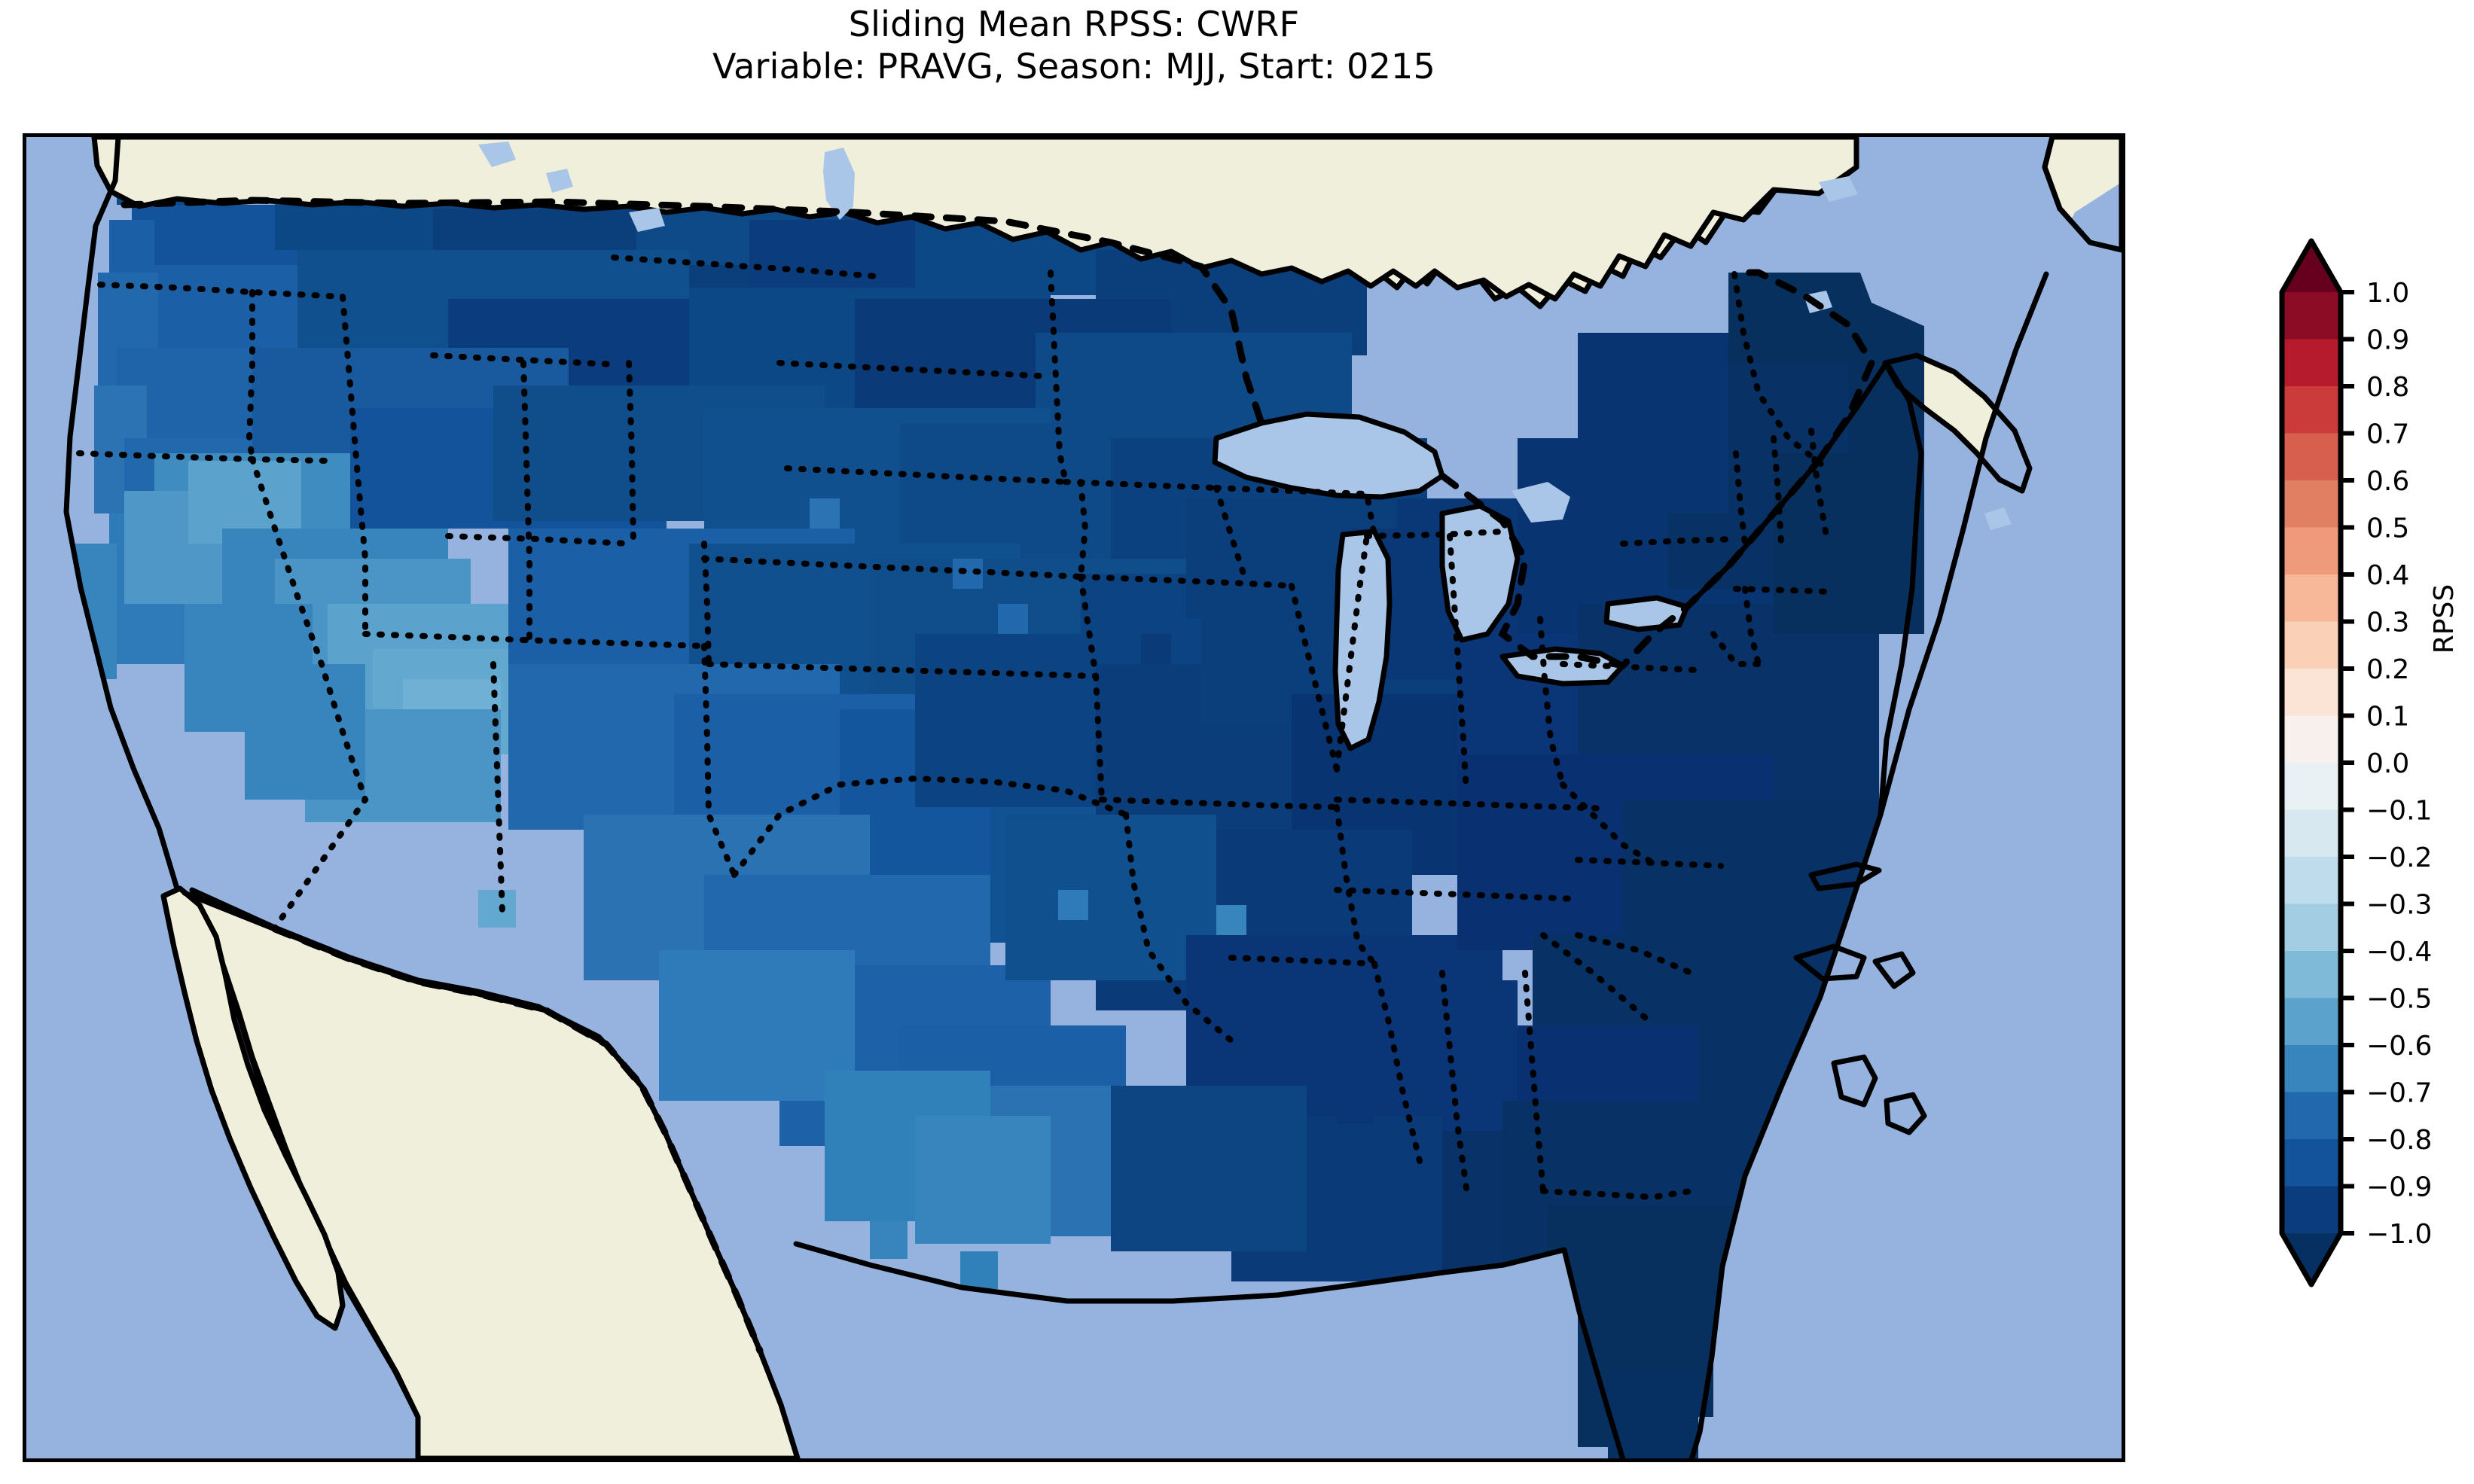  I want to click on colorbar-tick-label: 0.0, so click(2387, 763).